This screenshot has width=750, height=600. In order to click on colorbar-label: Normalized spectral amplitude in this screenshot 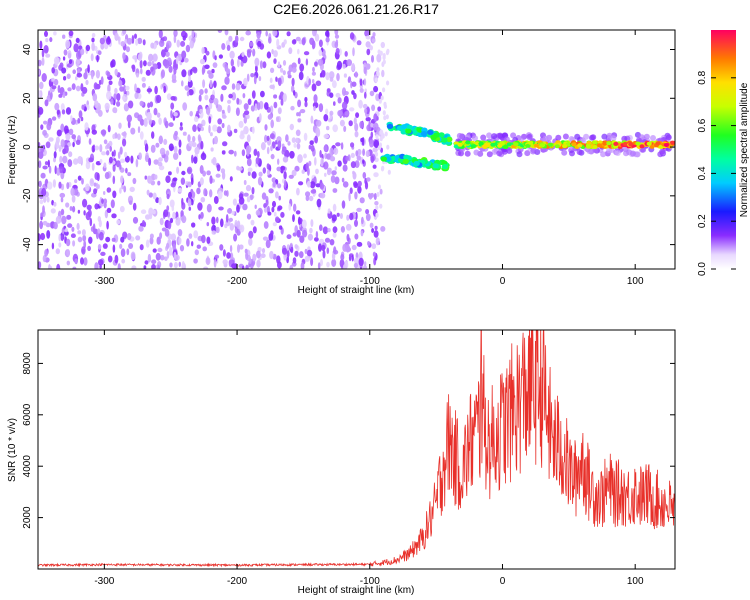, I will do `click(744, 149)`.